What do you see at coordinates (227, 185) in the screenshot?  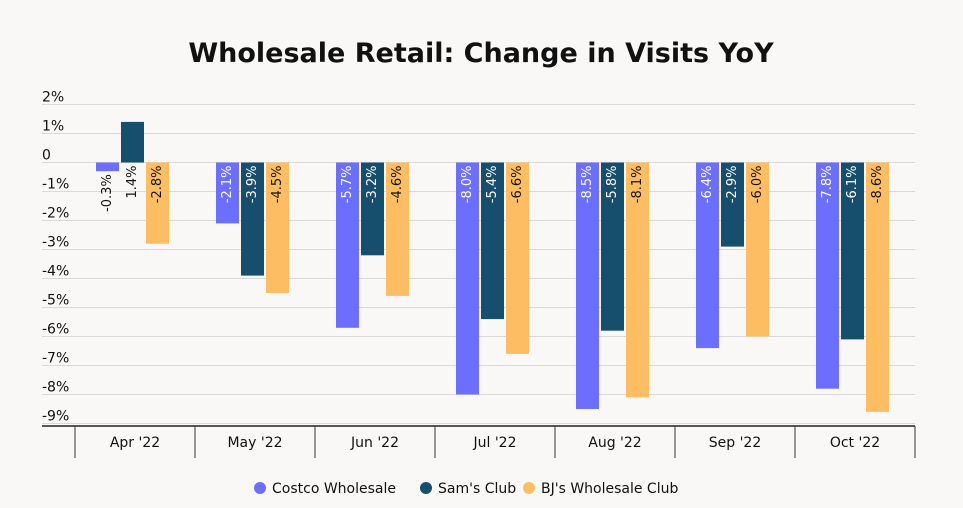 I see `bar-value-label: -2.1%` at bounding box center [227, 185].